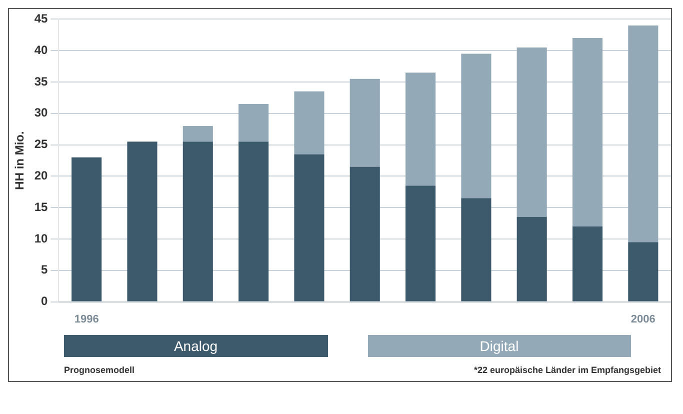 This screenshot has height=414, width=683. What do you see at coordinates (41, 81) in the screenshot?
I see `y-tick-label: 35` at bounding box center [41, 81].